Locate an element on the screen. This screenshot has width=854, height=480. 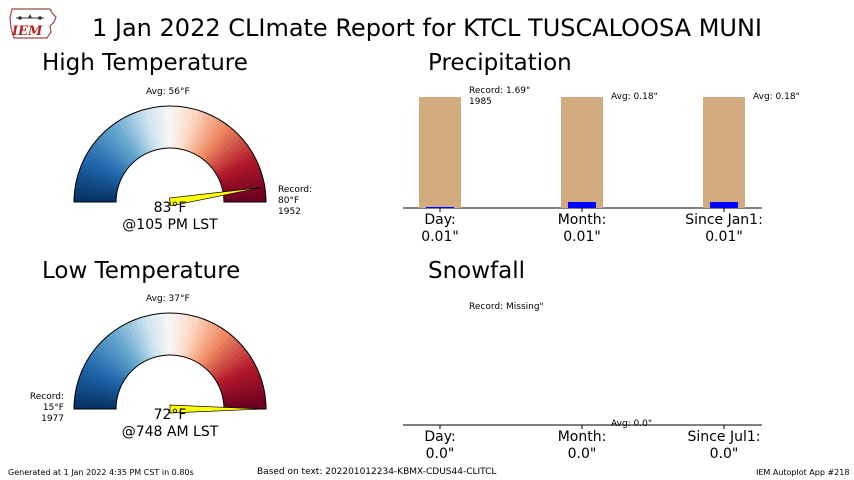
low-record-label: Record: 15°F 1977 is located at coordinates (41, 408).